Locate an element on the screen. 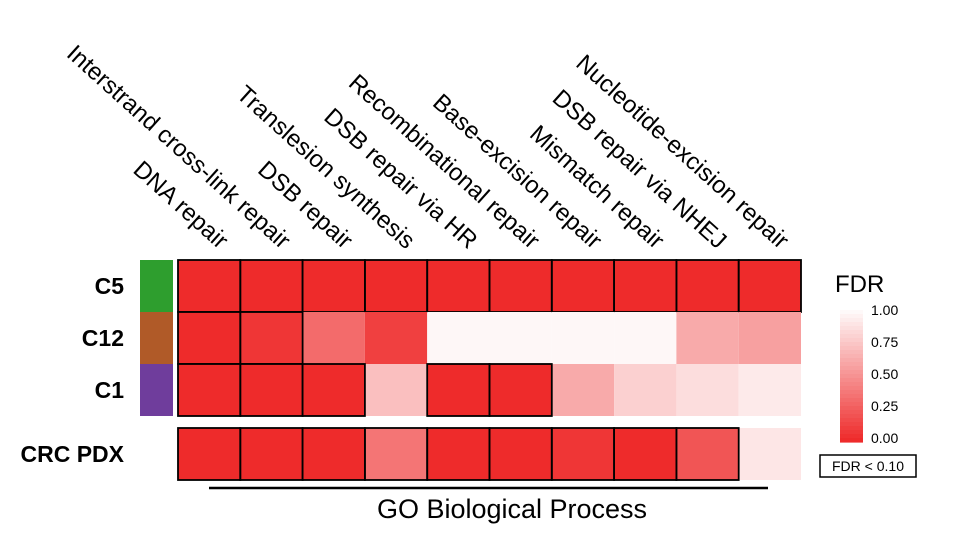  row-labels: C5 C12 C1 CRC PDX is located at coordinates (72, 370).